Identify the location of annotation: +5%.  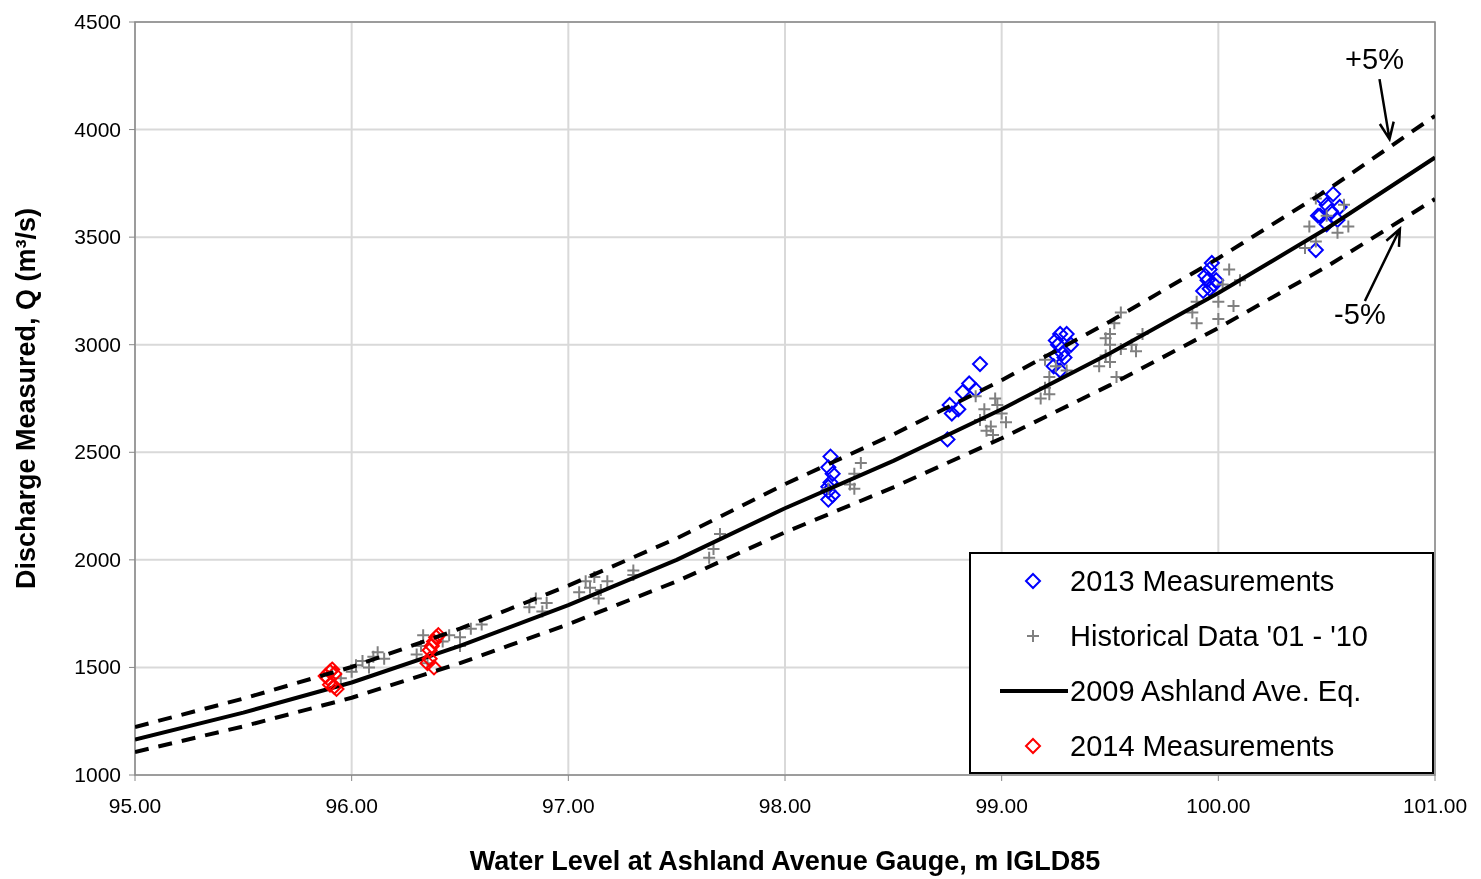
(1374, 59).